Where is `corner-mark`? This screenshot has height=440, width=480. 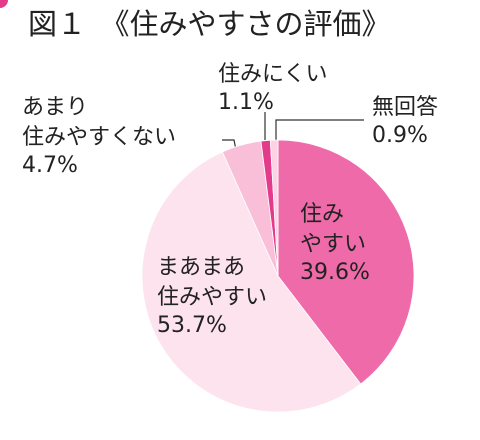
corner-mark is located at coordinates (4, 4).